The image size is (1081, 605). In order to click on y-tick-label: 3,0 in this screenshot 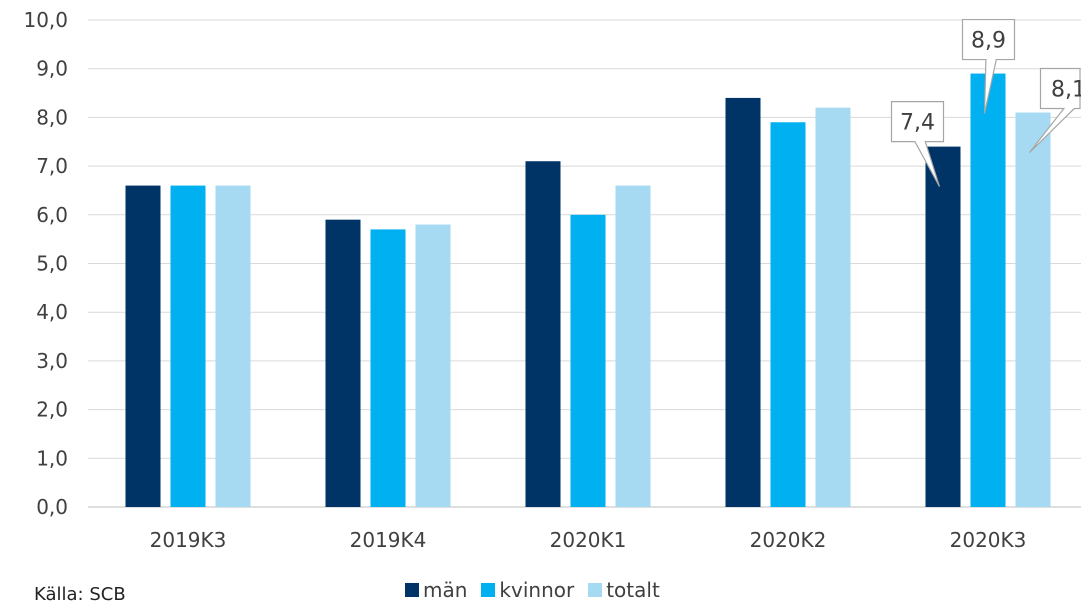, I will do `click(52, 361)`.